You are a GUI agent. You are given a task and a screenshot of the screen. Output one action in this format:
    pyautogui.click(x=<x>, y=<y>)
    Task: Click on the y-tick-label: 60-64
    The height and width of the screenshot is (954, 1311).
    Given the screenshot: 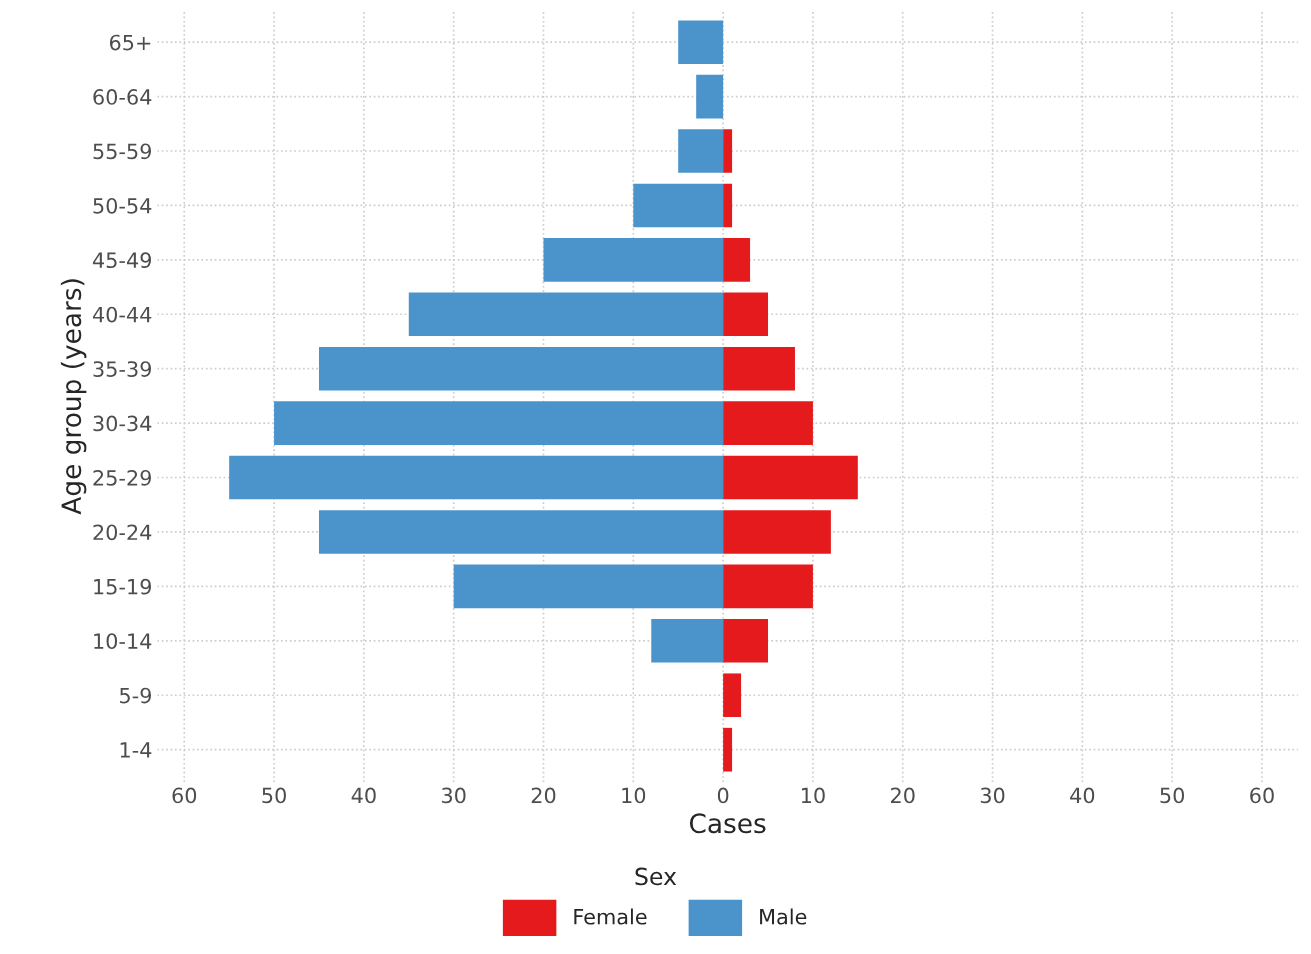 What is the action you would take?
    pyautogui.click(x=122, y=97)
    